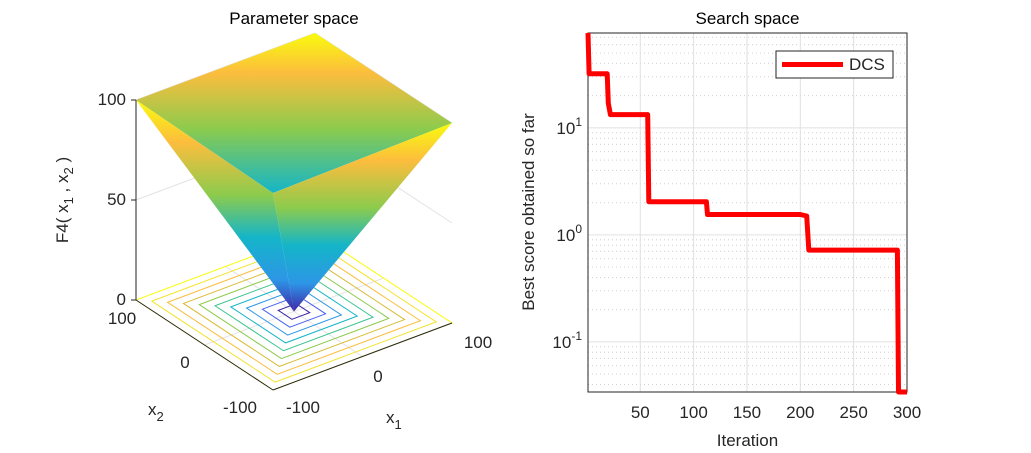  What do you see at coordinates (867, 64) in the screenshot?
I see `legend-label: DCS` at bounding box center [867, 64].